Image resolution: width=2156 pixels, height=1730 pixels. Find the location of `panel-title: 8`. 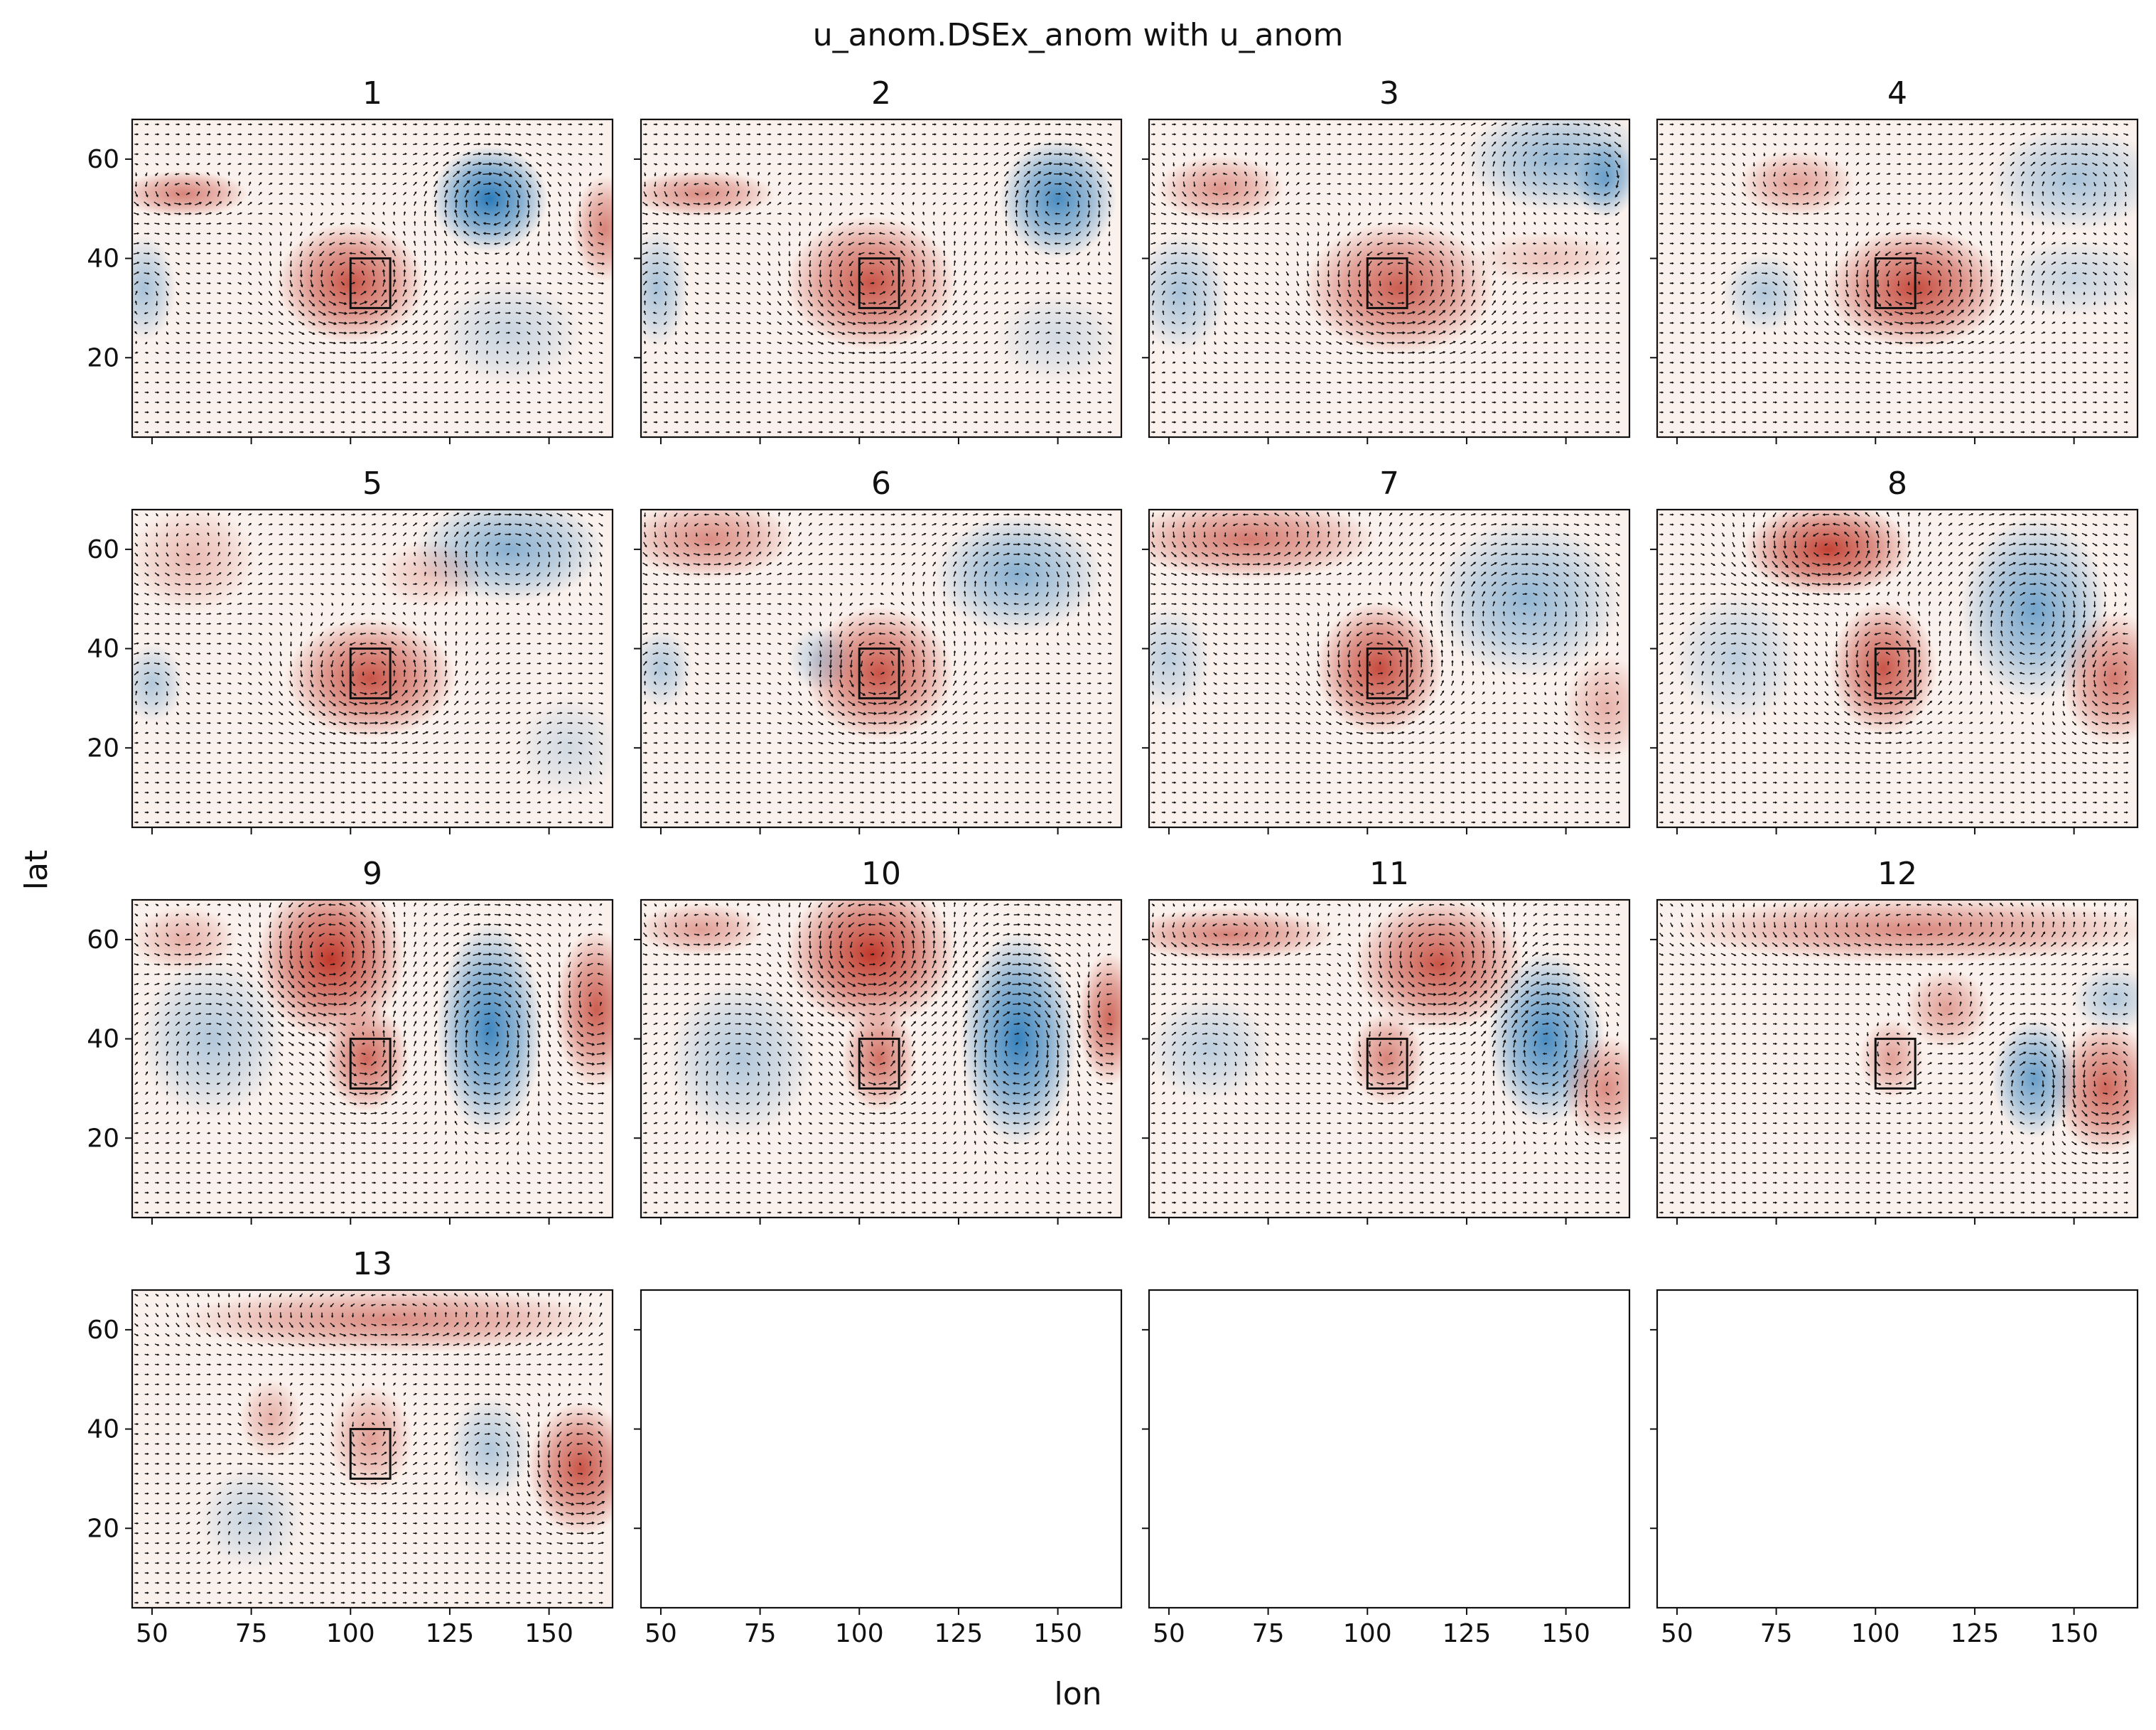

panel-title: 8 is located at coordinates (1897, 484).